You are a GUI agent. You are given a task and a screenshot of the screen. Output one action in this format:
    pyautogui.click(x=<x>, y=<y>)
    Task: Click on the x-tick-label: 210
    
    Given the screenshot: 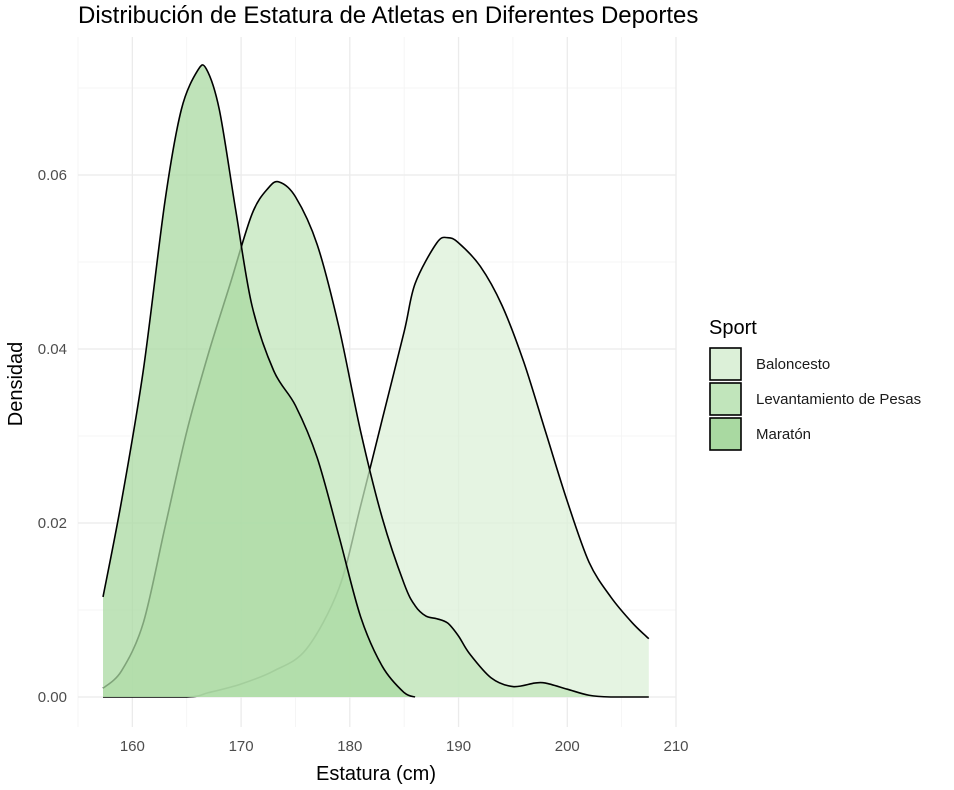 What is the action you would take?
    pyautogui.click(x=675, y=746)
    